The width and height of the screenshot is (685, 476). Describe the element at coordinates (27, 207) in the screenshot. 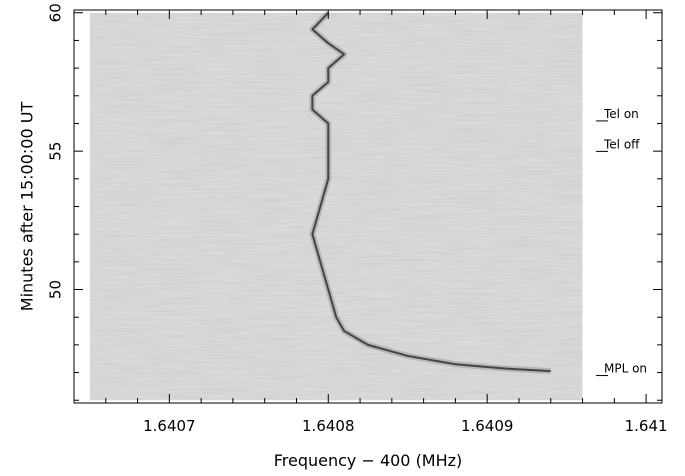

I see `y-axis-title: Minutes after 15:00:00 UT` at that location.